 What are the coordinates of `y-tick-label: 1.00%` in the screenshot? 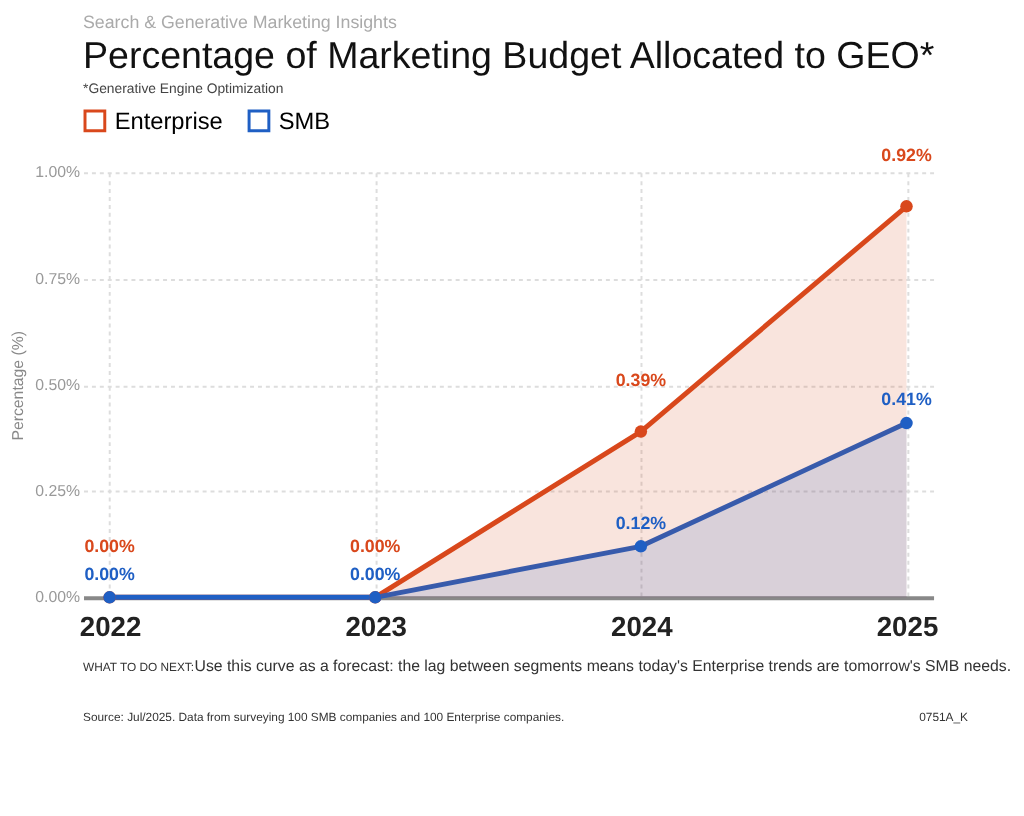 It's located at (58, 172).